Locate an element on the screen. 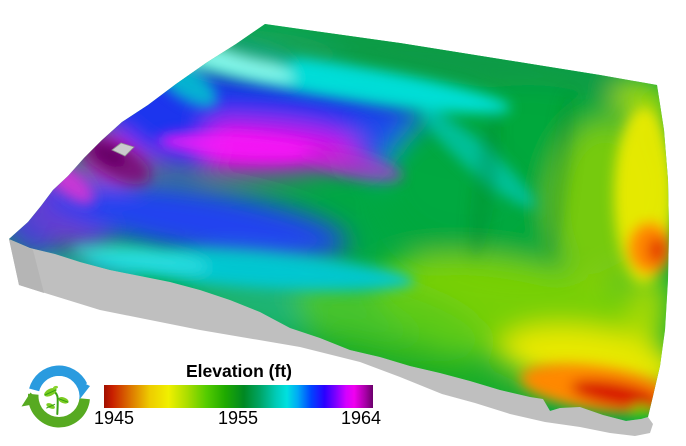 The width and height of the screenshot is (686, 446). svg-text: Elevation (ft) is located at coordinates (239, 371).